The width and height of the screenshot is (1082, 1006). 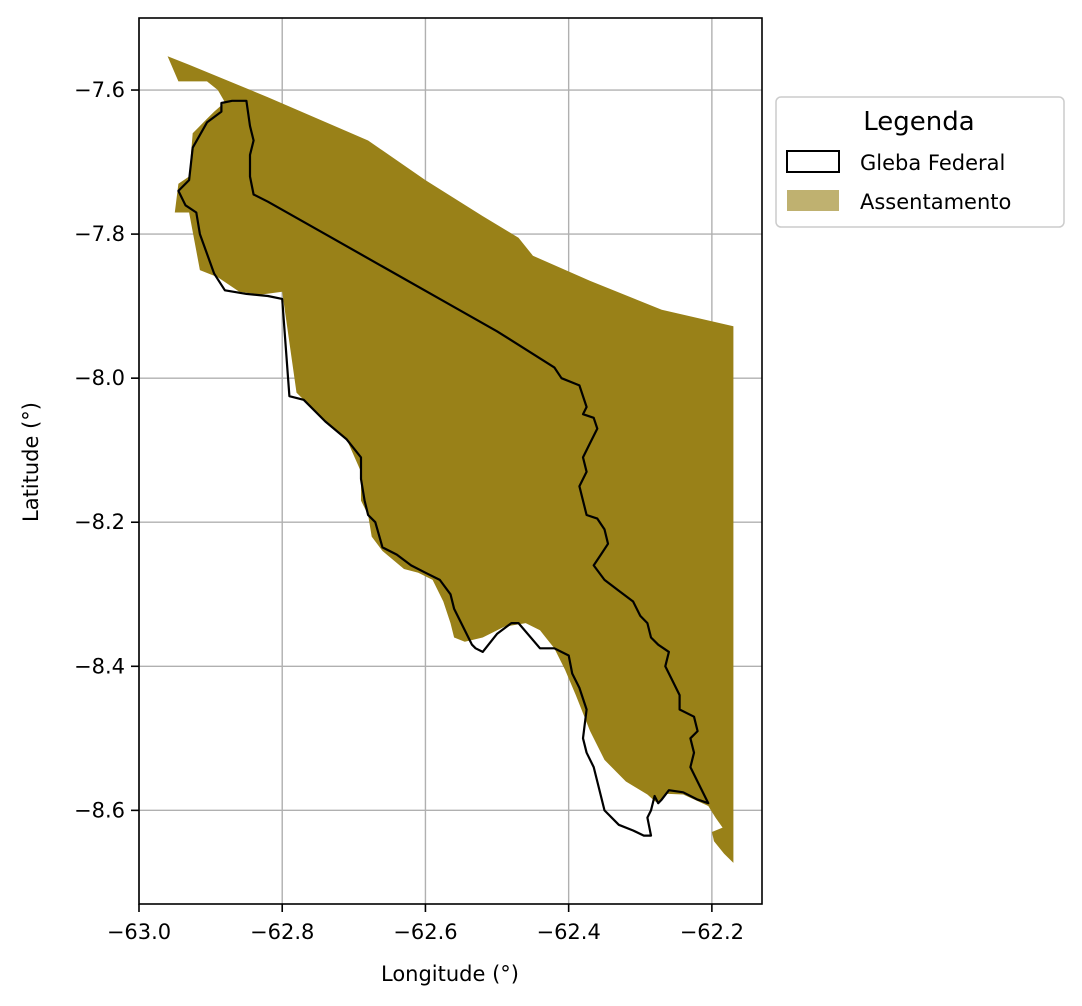 I want to click on y-tick-label: −8.2, so click(x=99, y=522).